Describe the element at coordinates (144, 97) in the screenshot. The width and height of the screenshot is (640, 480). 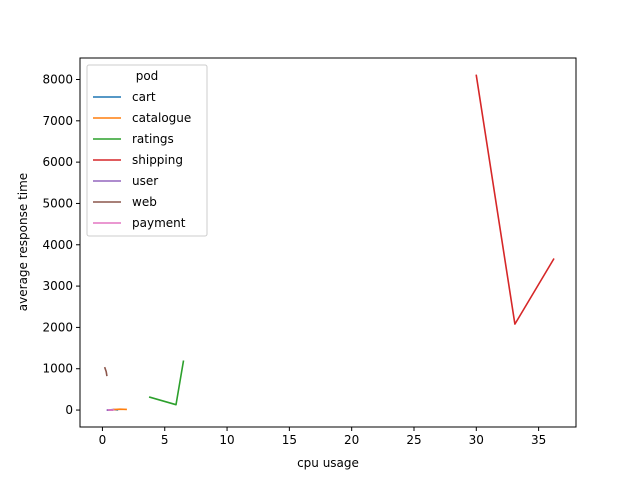
I see `legend-label-cart: cart` at that location.